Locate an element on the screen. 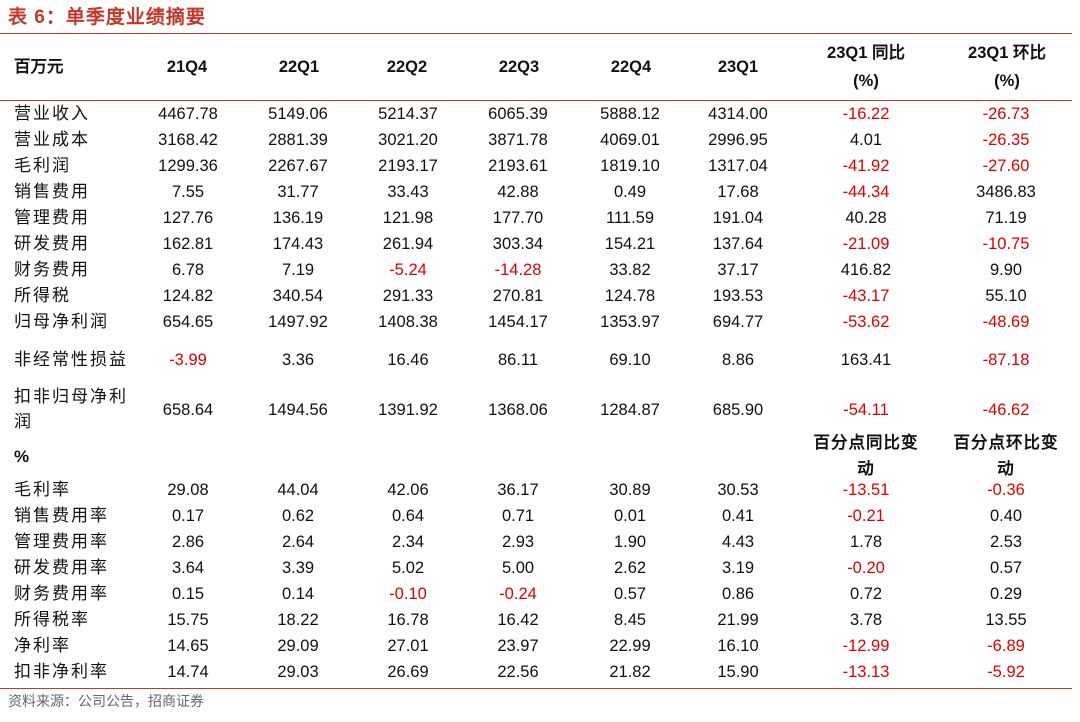 The height and width of the screenshot is (722, 1080). table-cell: 13.55 is located at coordinates (1006, 619).